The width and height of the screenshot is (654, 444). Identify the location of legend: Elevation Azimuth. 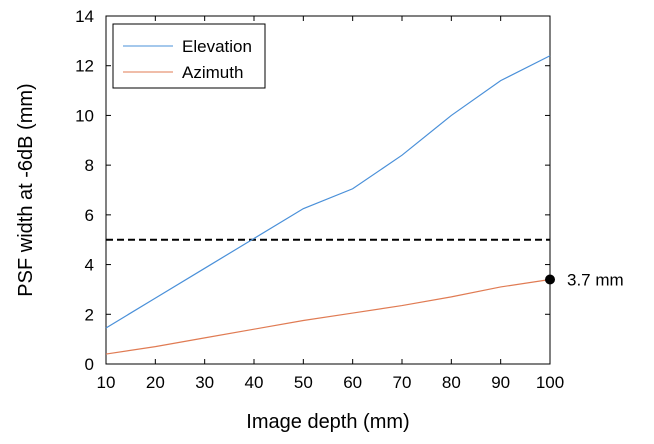
(189, 56).